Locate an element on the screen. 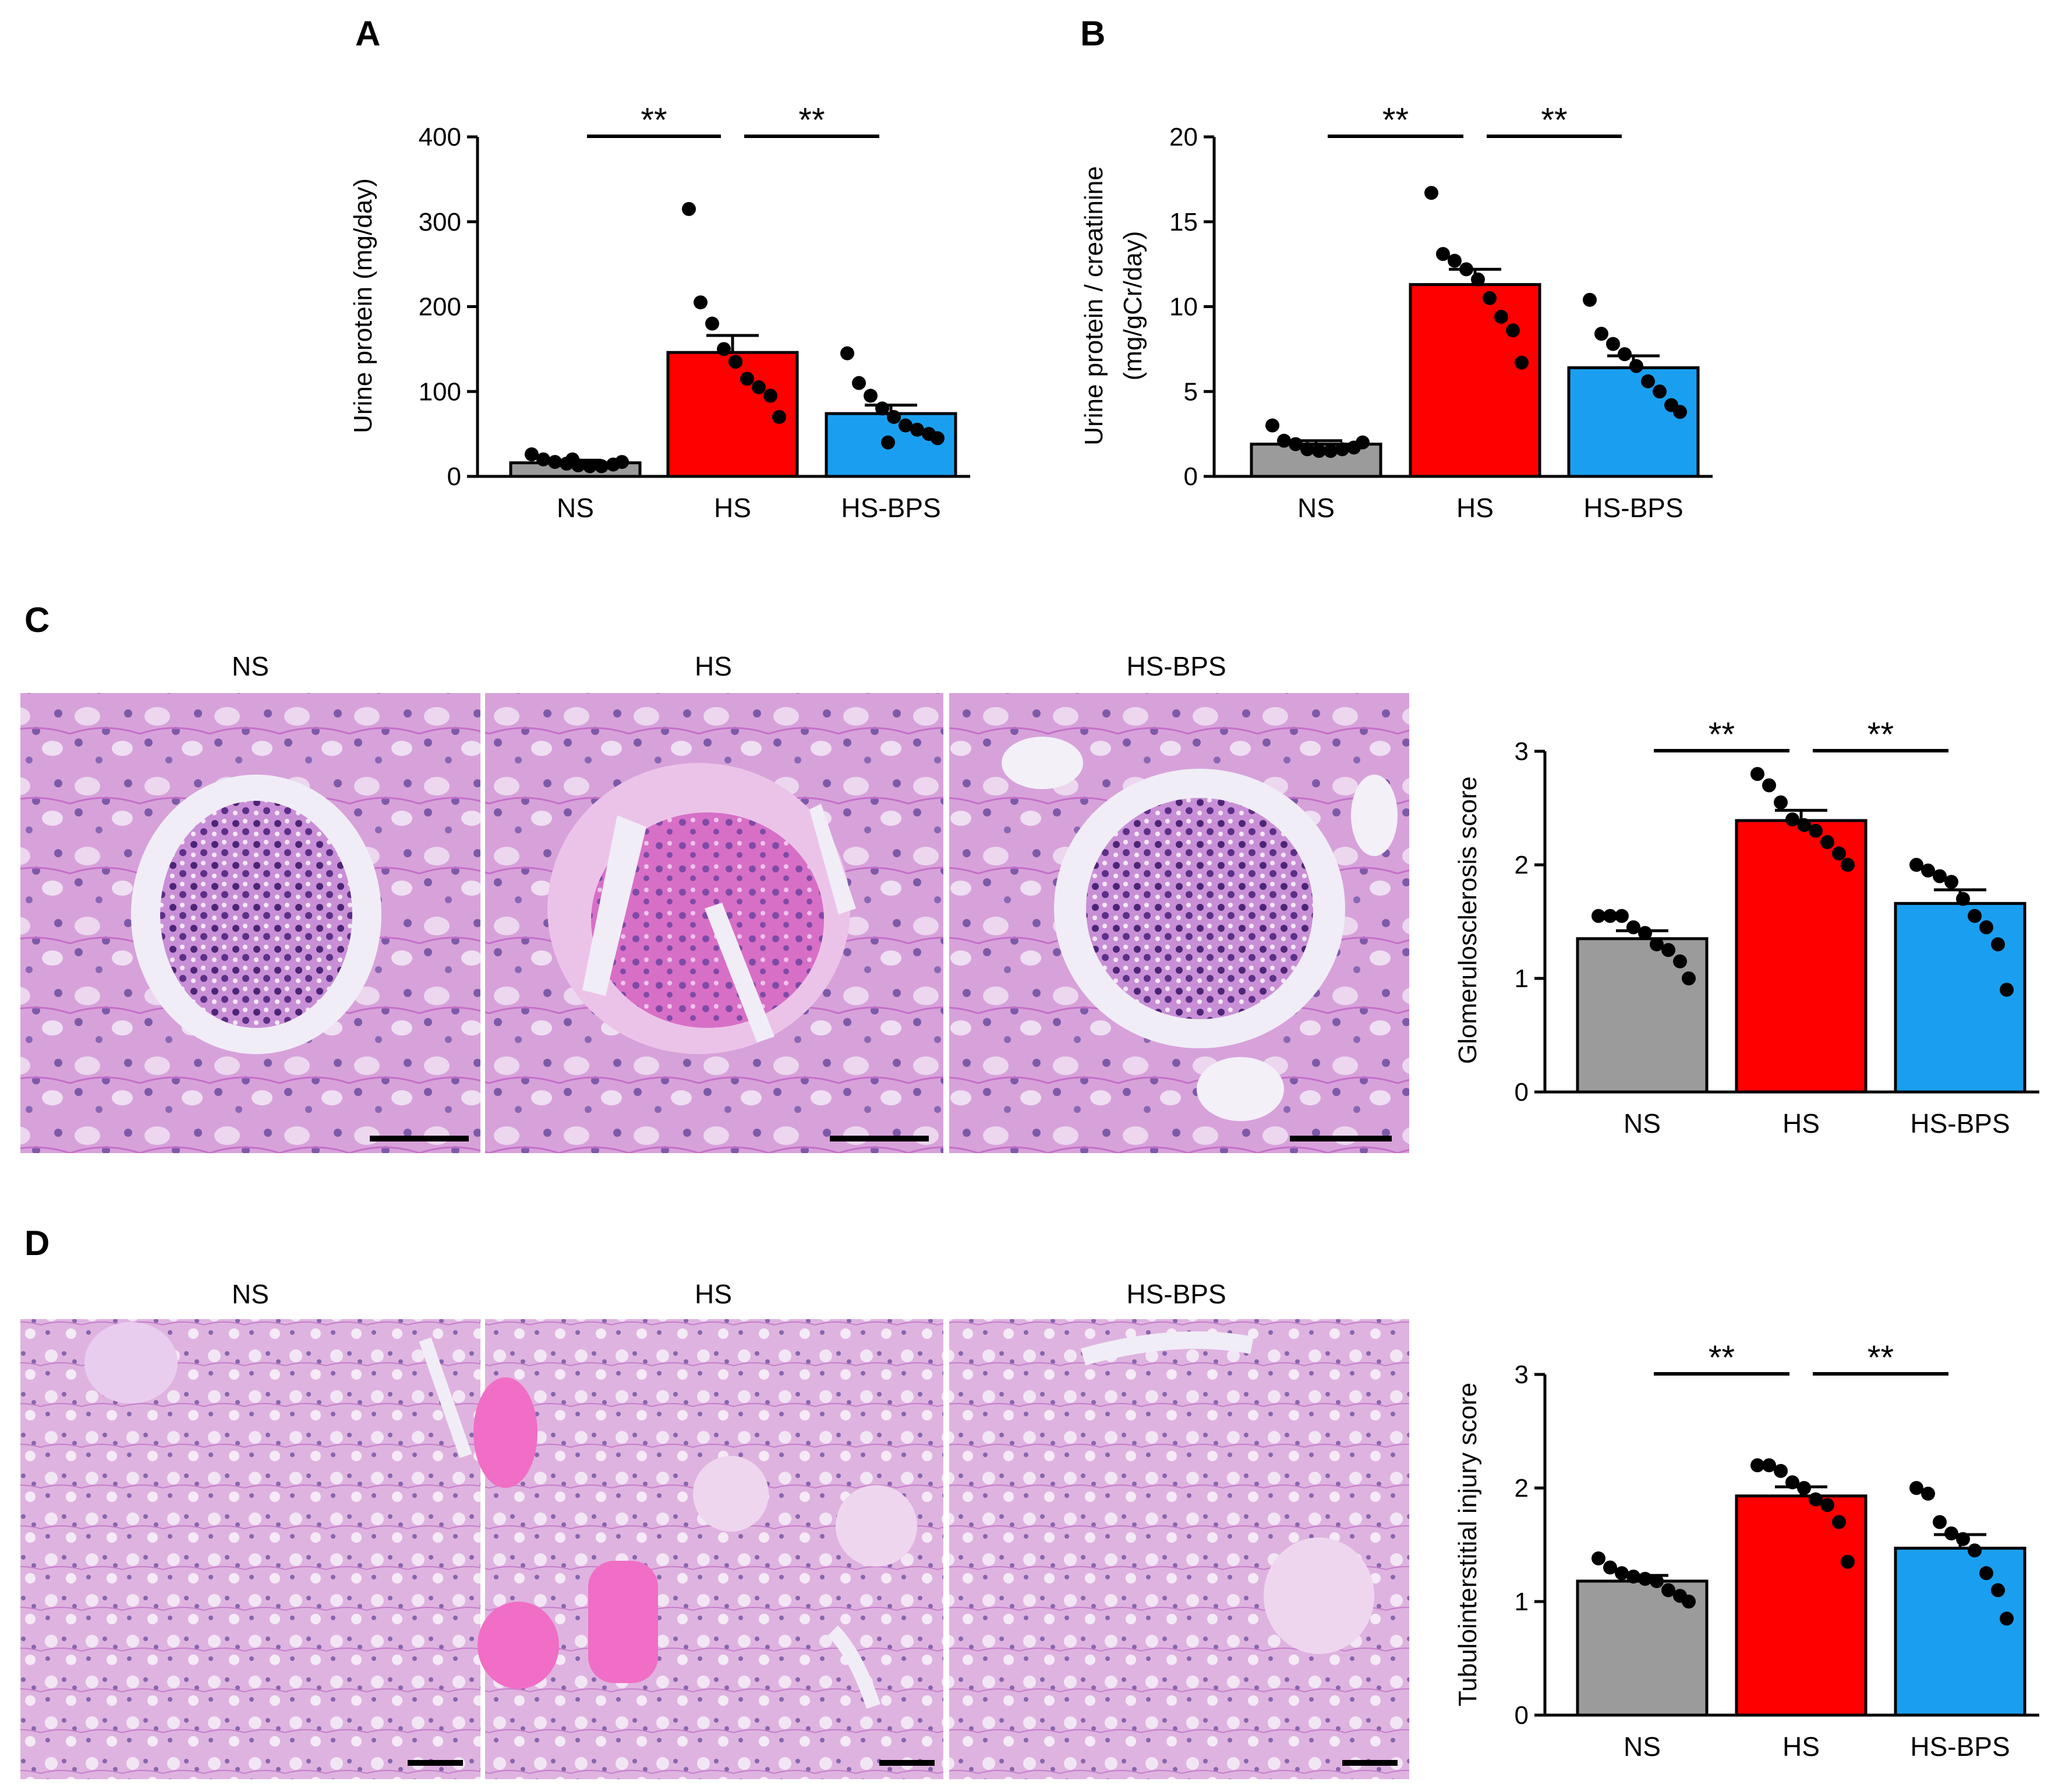 The width and height of the screenshot is (2069, 1792). micrograph-c-ns is located at coordinates (250, 923).